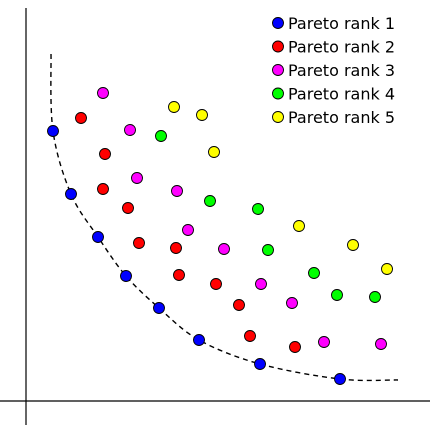  What do you see at coordinates (341, 70) in the screenshot?
I see `legend-label-rank-3: Pareto rank 3` at bounding box center [341, 70].